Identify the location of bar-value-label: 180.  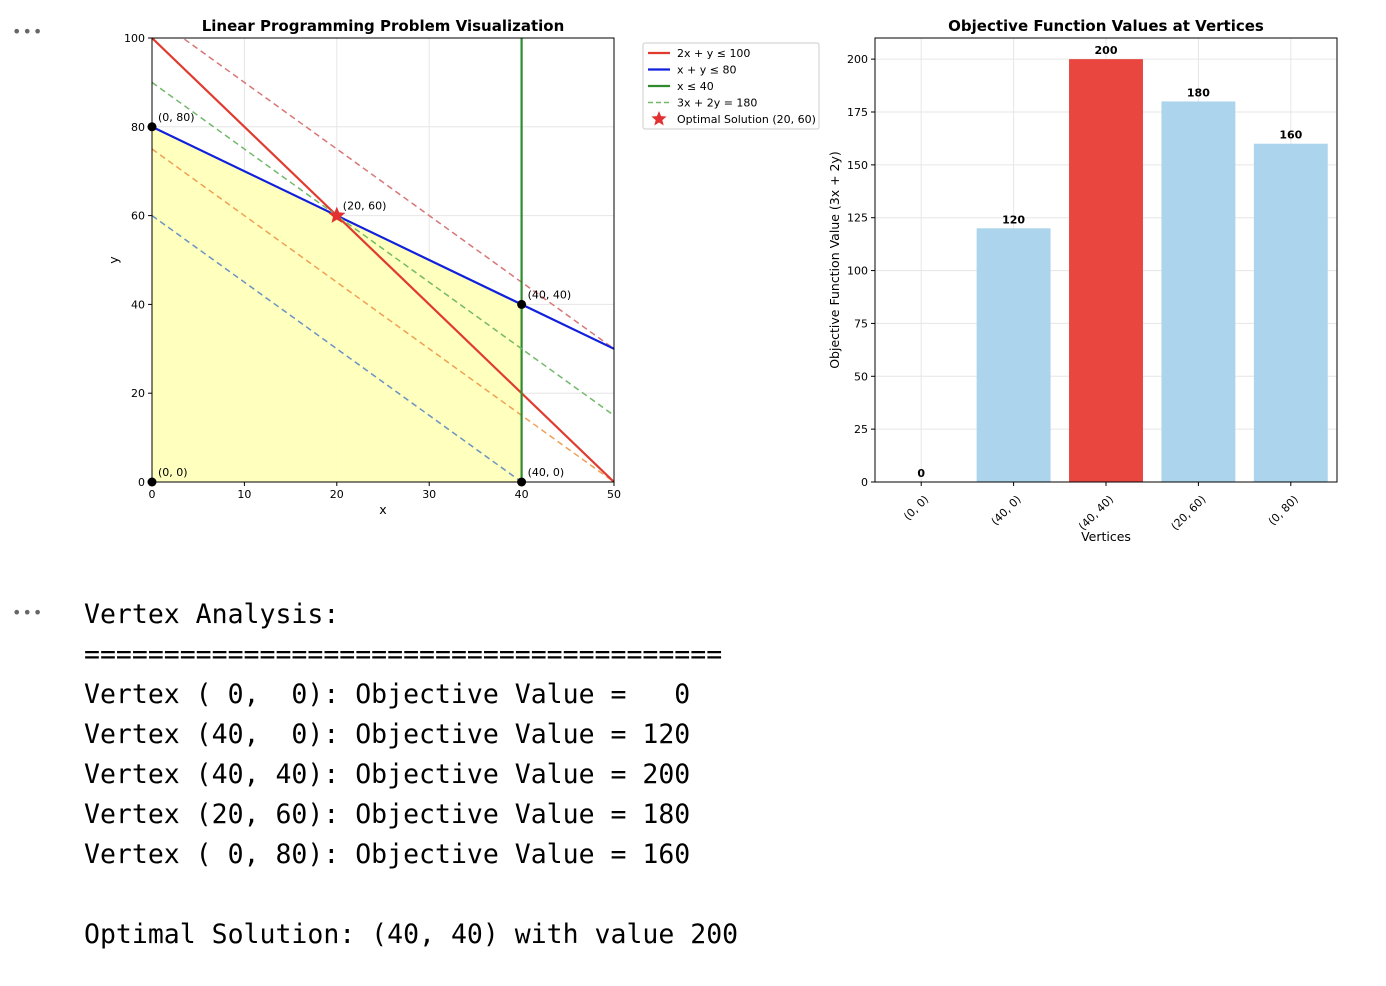
(1198, 92).